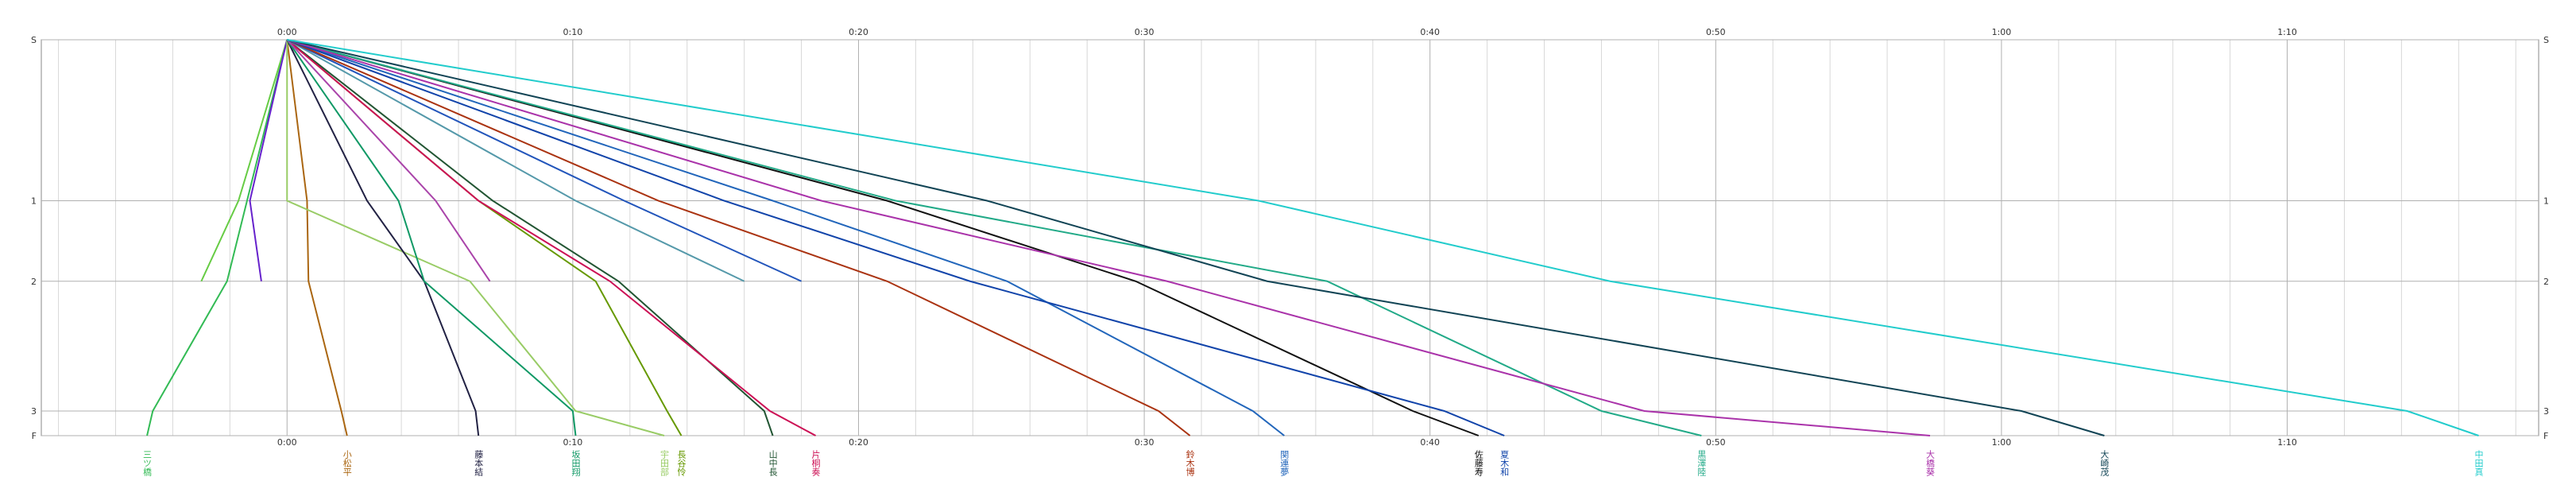 The height and width of the screenshot is (477, 2576). What do you see at coordinates (287, 32) in the screenshot?
I see `x-tick-label-top: 0:00` at bounding box center [287, 32].